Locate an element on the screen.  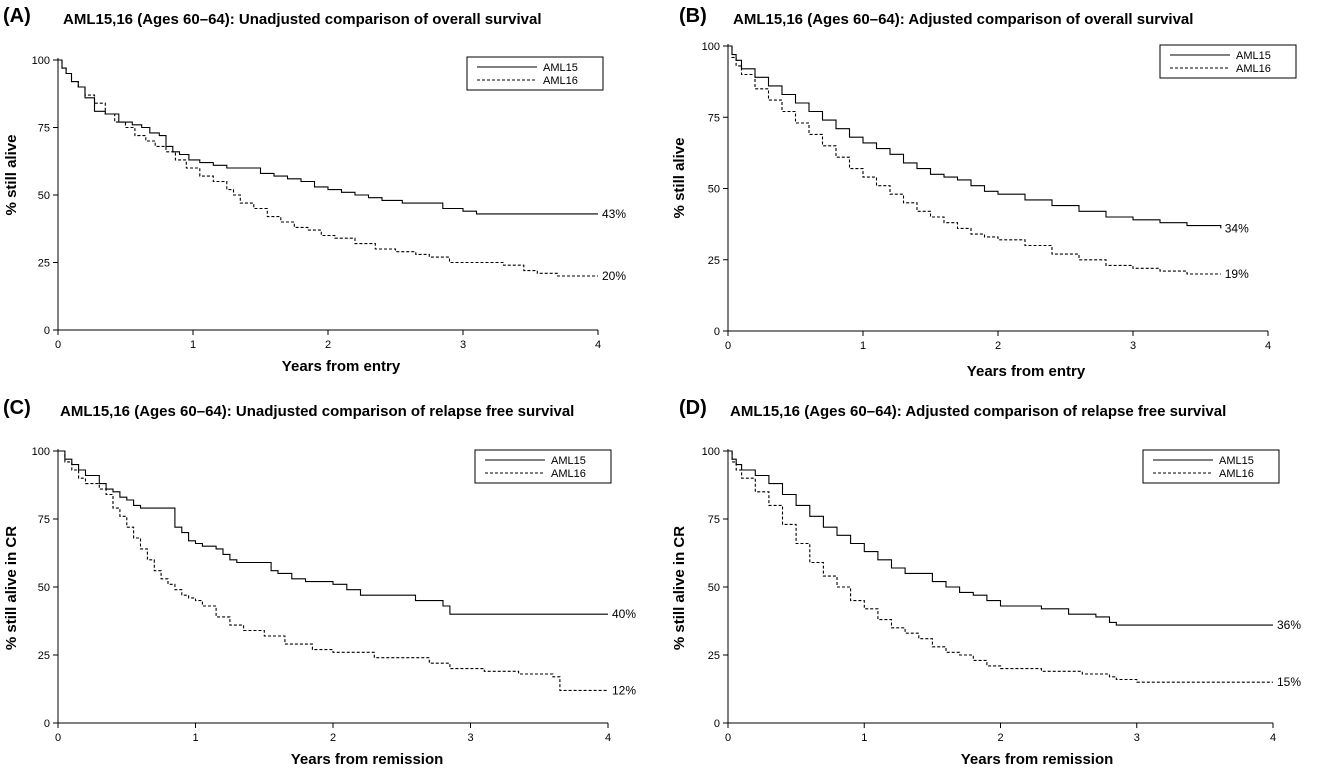
end-value-label: 43% is located at coordinates (614, 214).